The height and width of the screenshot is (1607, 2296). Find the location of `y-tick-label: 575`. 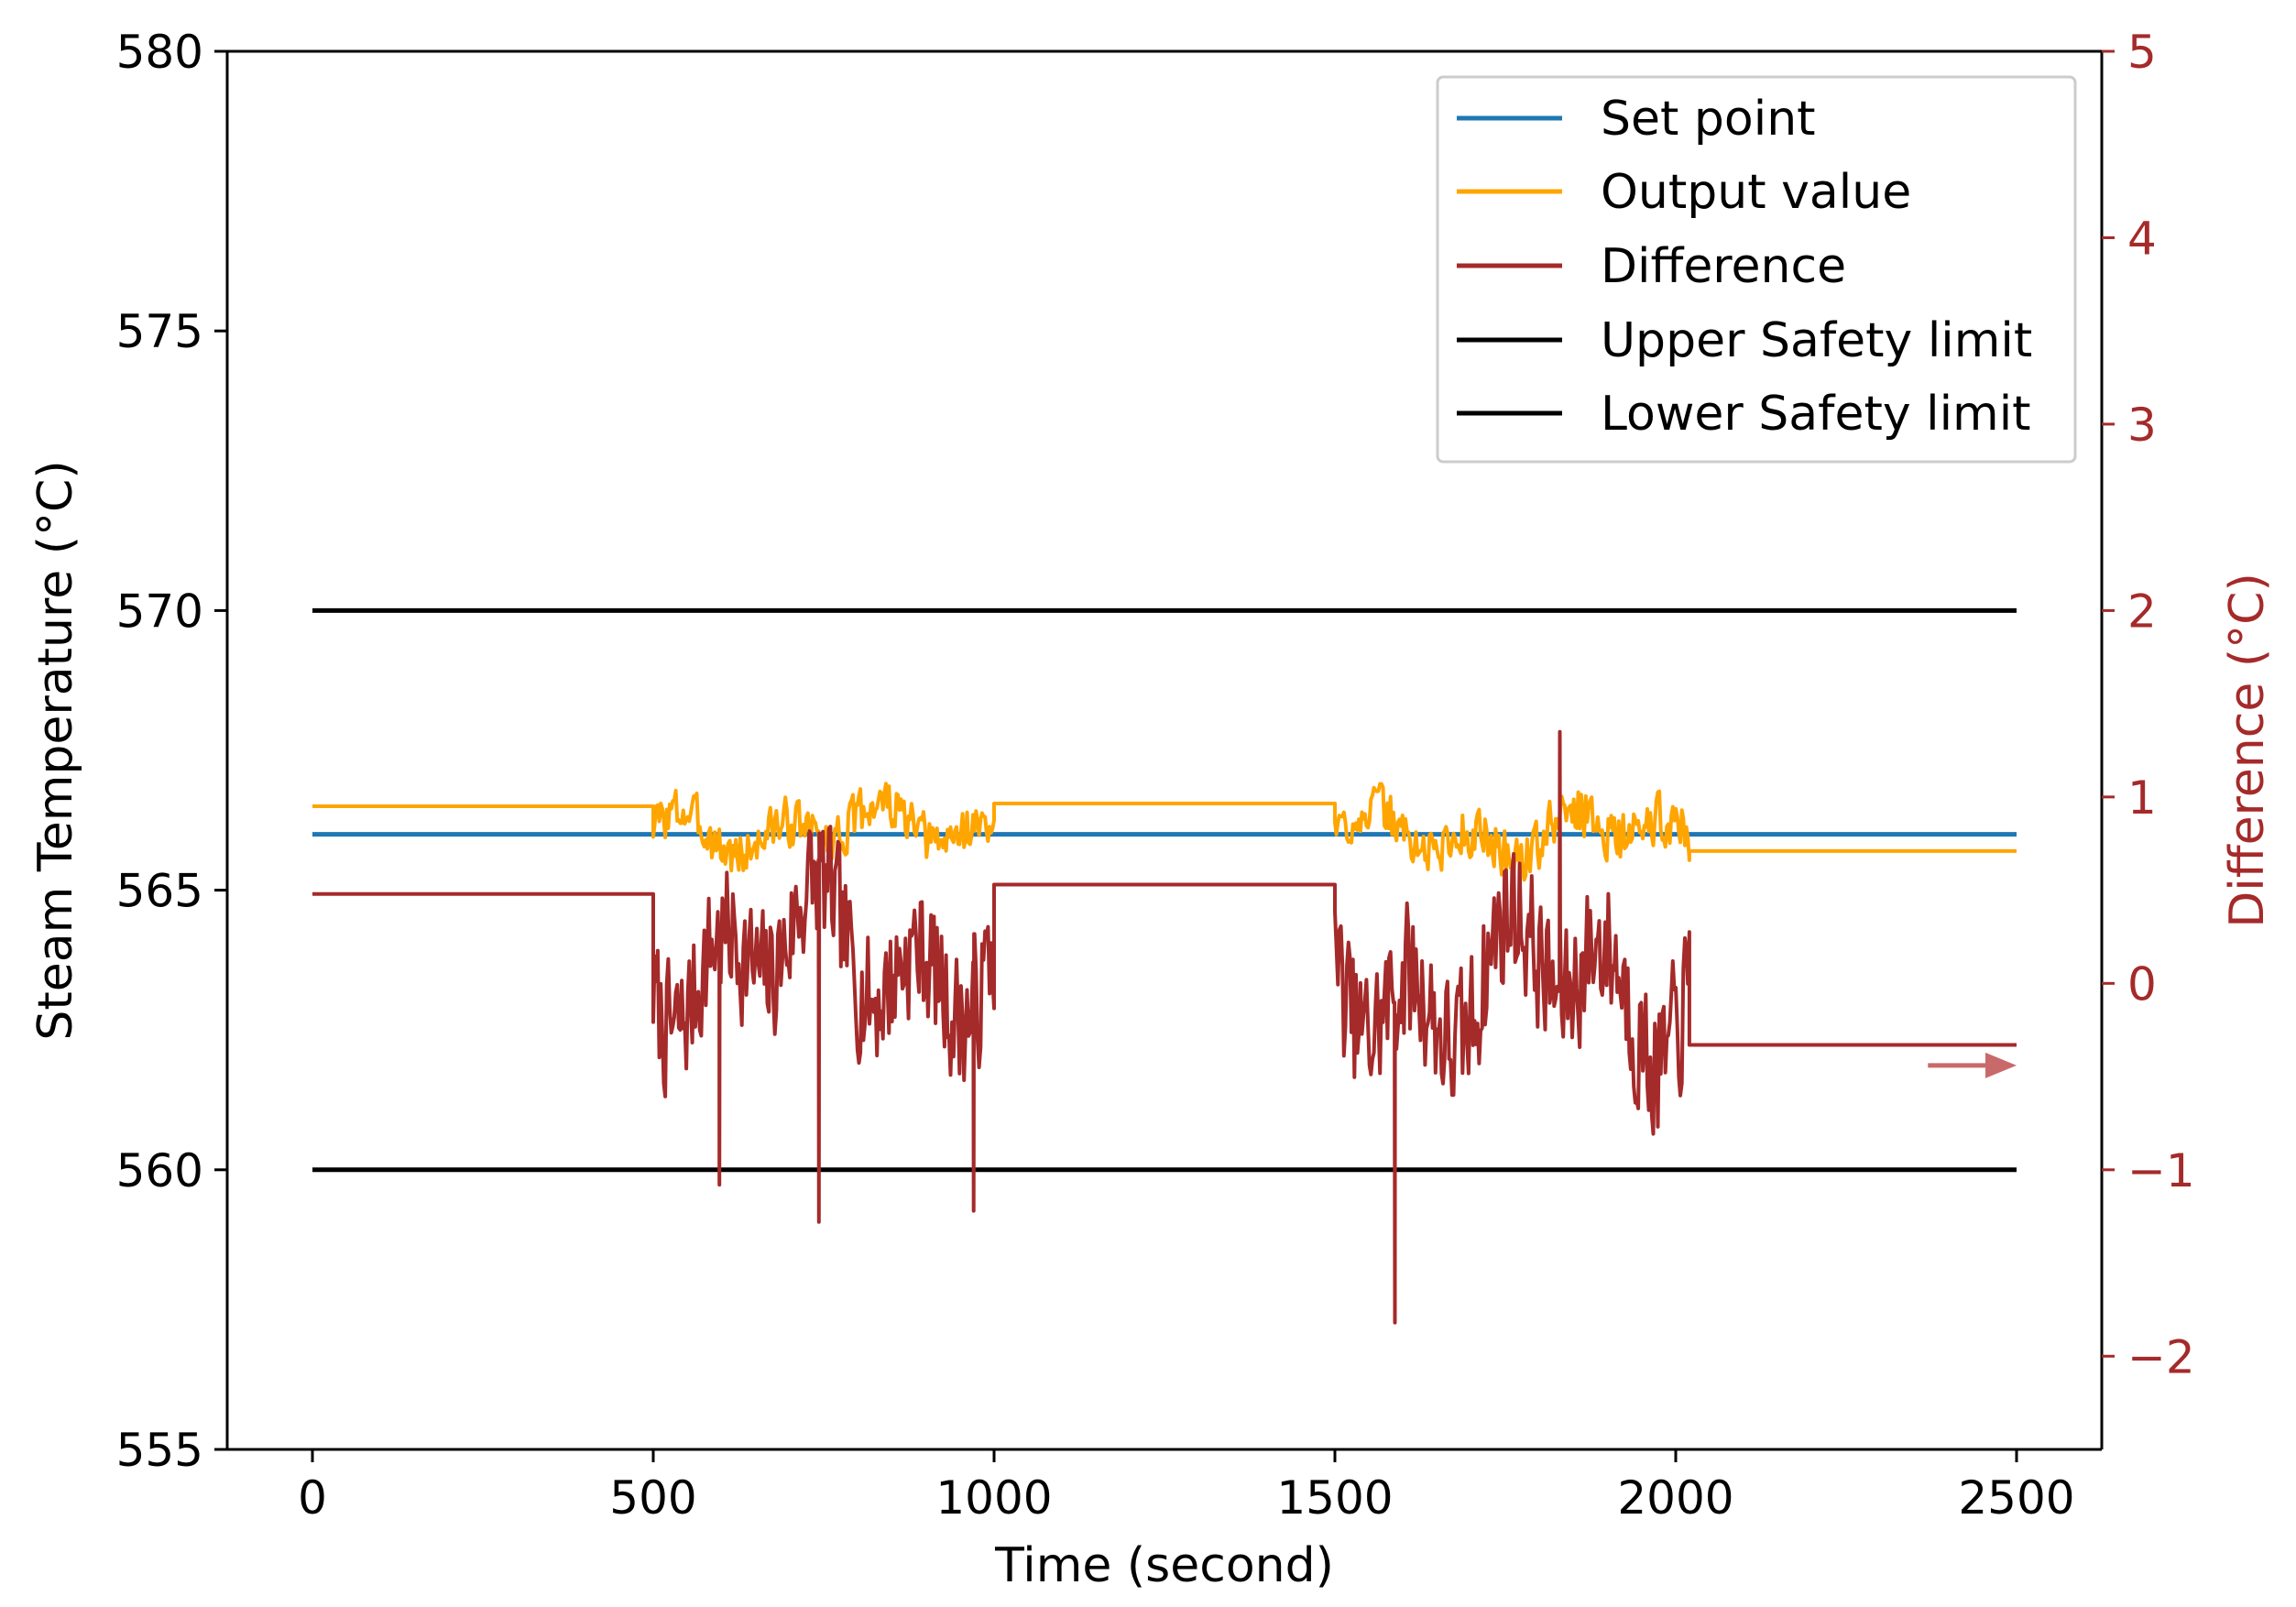

y-tick-label: 575 is located at coordinates (159, 331).